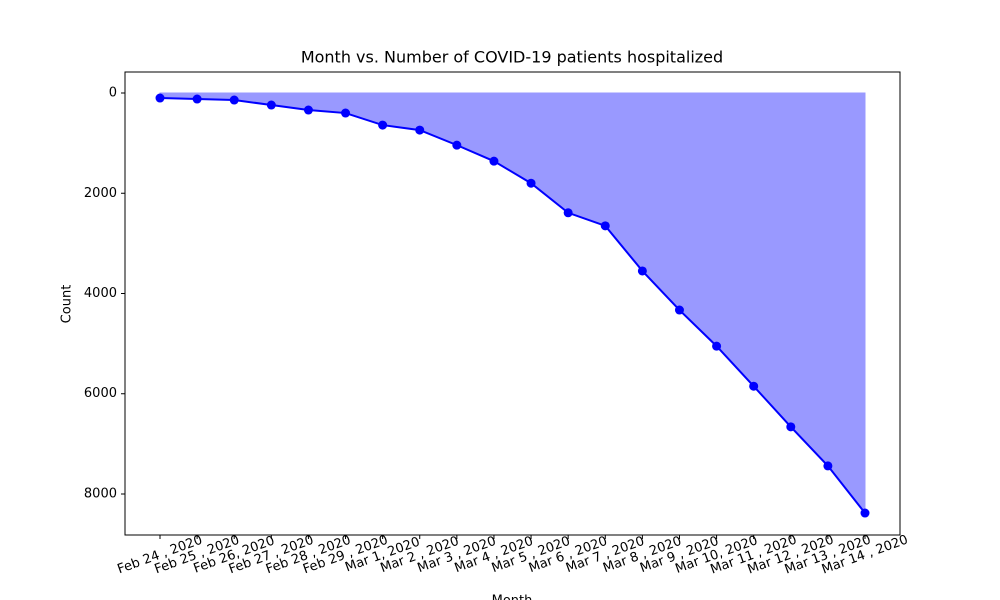 This screenshot has height=600, width=1000. I want to click on x-axis-label: Month, so click(512, 597).